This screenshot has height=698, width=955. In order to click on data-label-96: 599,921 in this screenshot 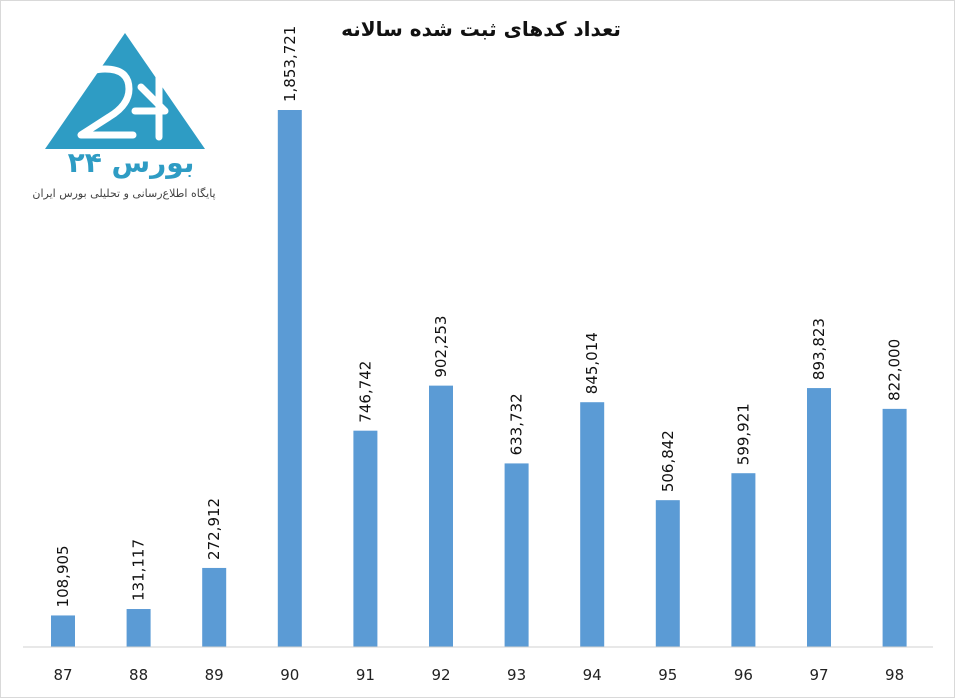, I will do `click(743, 434)`.